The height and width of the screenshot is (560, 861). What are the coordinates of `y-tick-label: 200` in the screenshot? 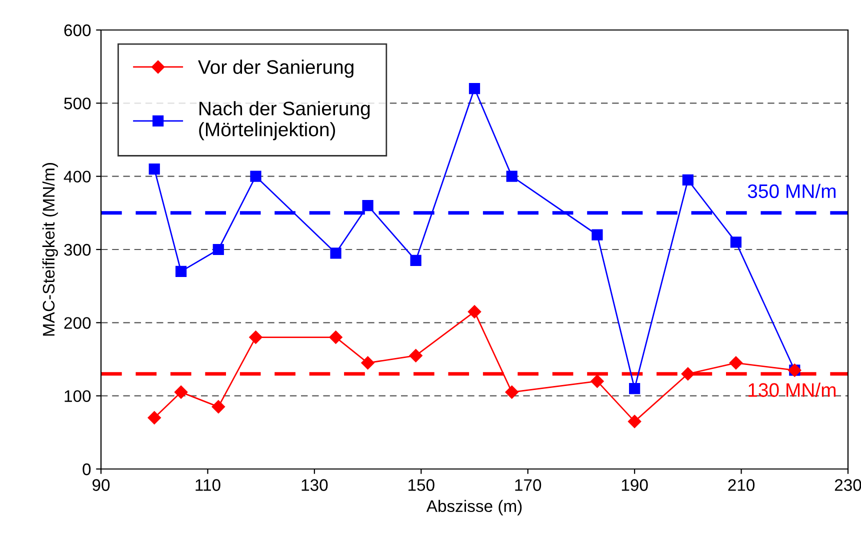 It's located at (77, 323).